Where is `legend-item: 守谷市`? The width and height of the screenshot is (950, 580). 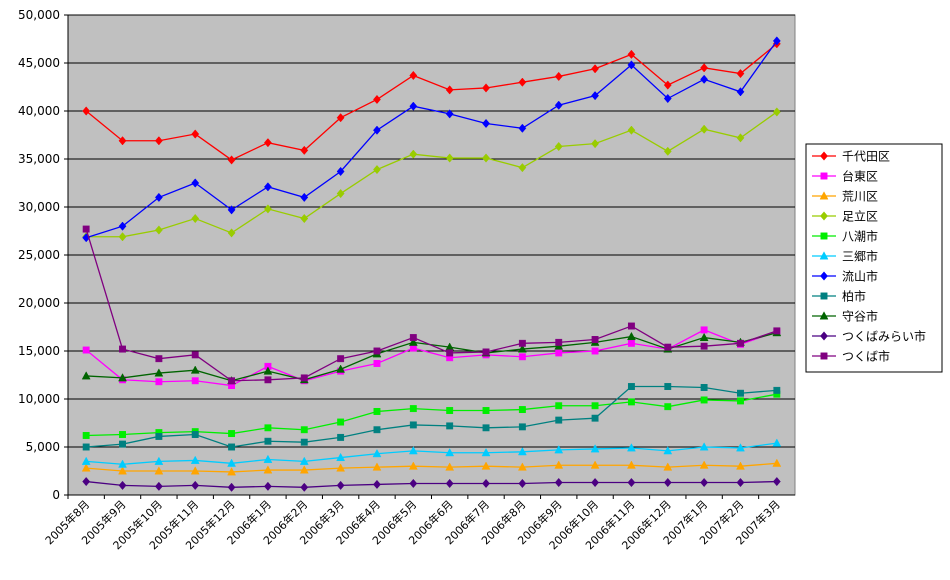
legend-item: 守谷市 is located at coordinates (845, 316).